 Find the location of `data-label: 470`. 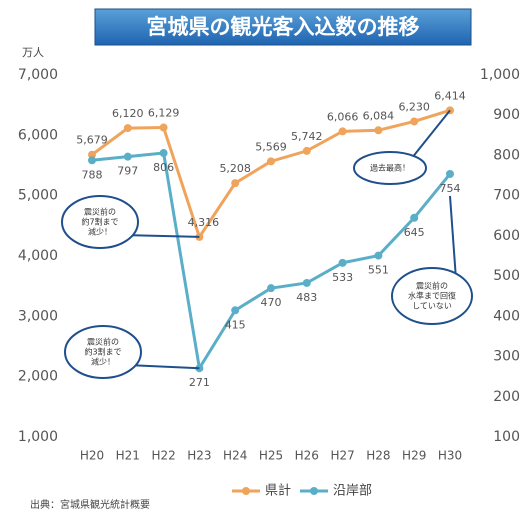

data-label: 470 is located at coordinates (271, 302).